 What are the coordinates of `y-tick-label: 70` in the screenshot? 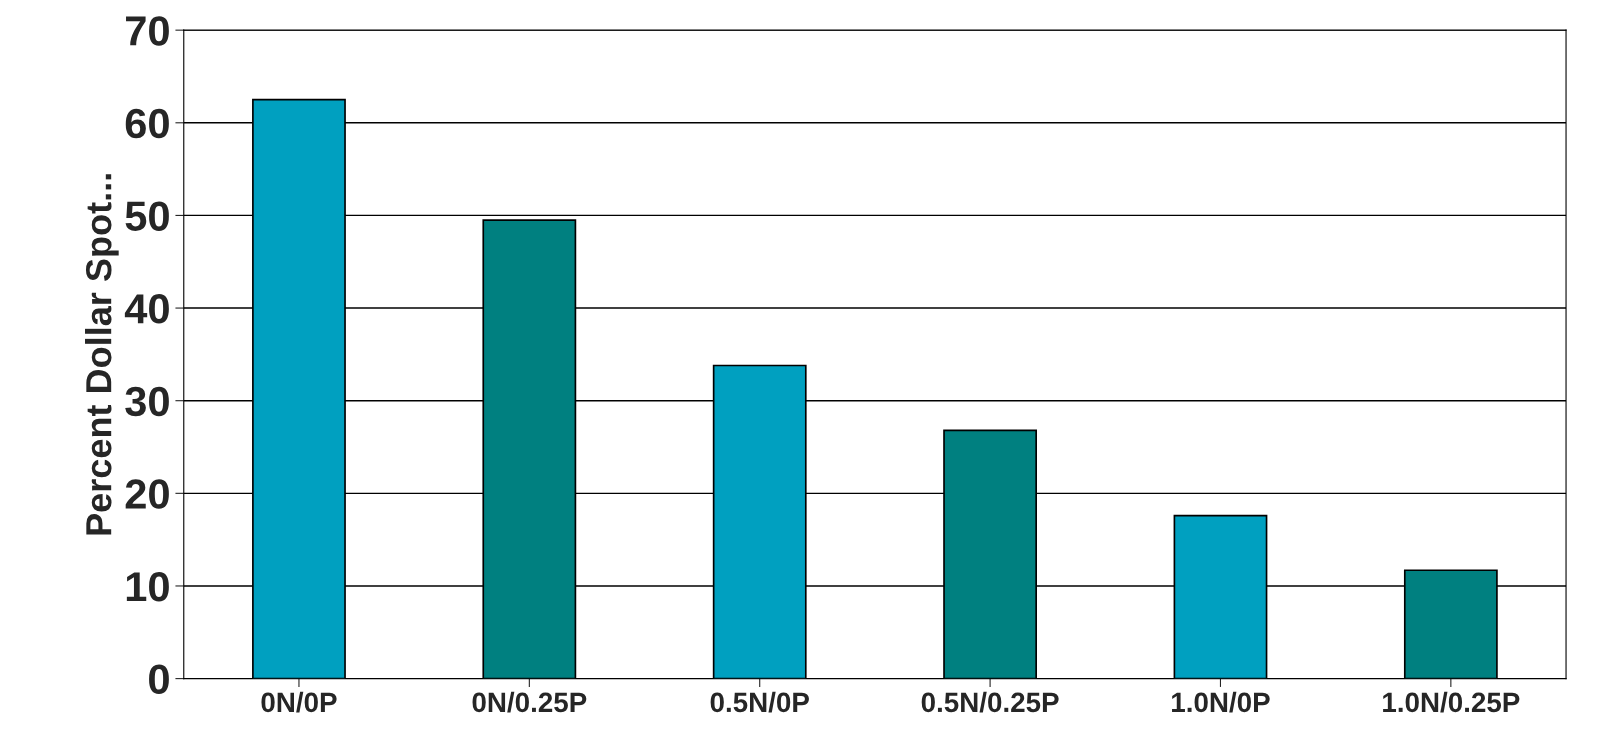 It's located at (147, 31).